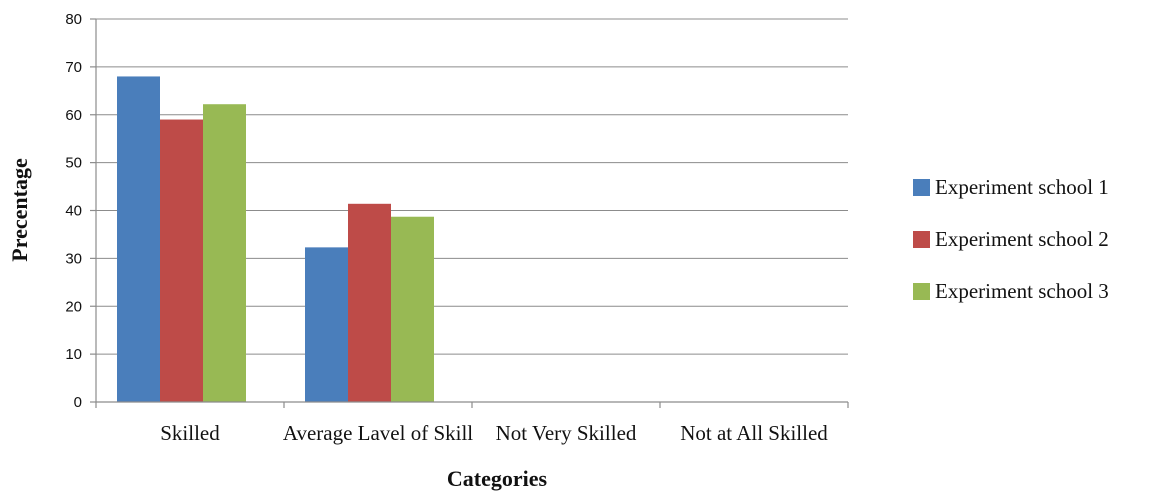  Describe the element at coordinates (497, 478) in the screenshot. I see `x-axis-title: Categories` at that location.